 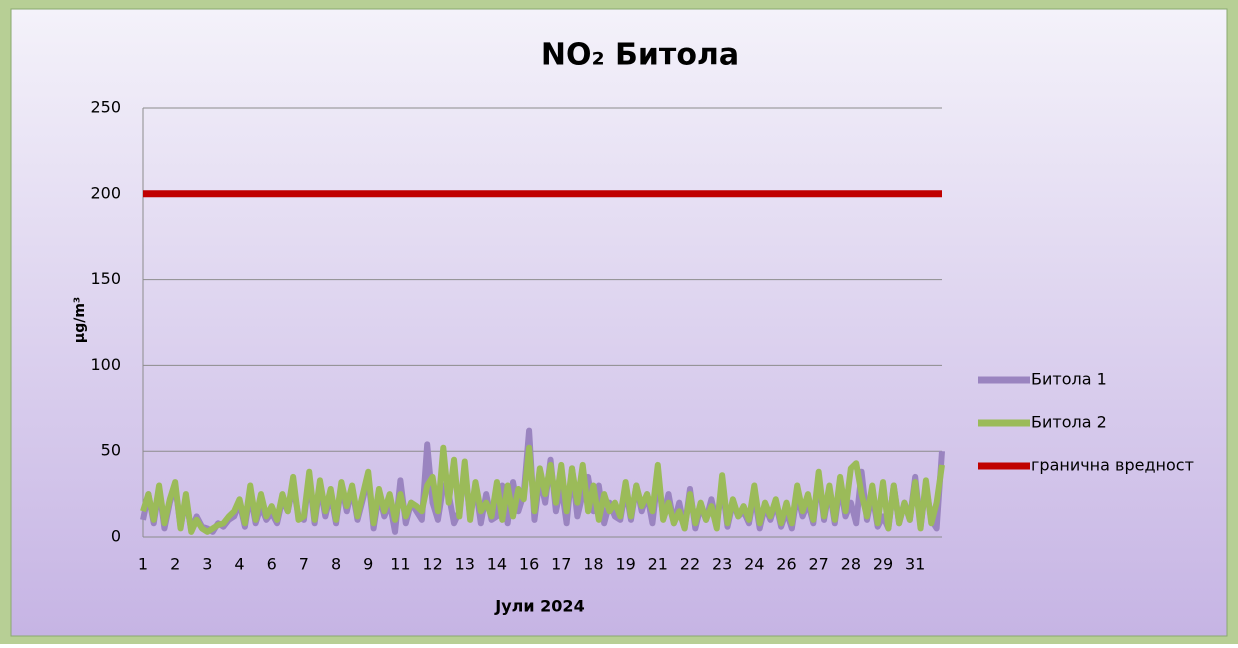 What do you see at coordinates (818, 564) in the screenshot?
I see `x-tick-label: 27` at bounding box center [818, 564].